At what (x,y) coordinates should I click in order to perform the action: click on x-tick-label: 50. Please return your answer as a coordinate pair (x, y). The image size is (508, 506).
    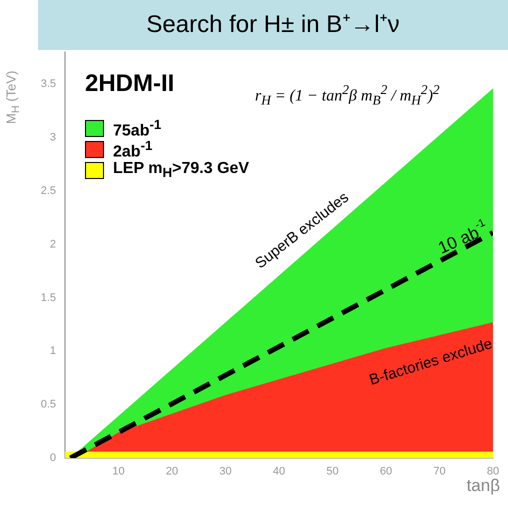
    Looking at the image, I should click on (332, 472).